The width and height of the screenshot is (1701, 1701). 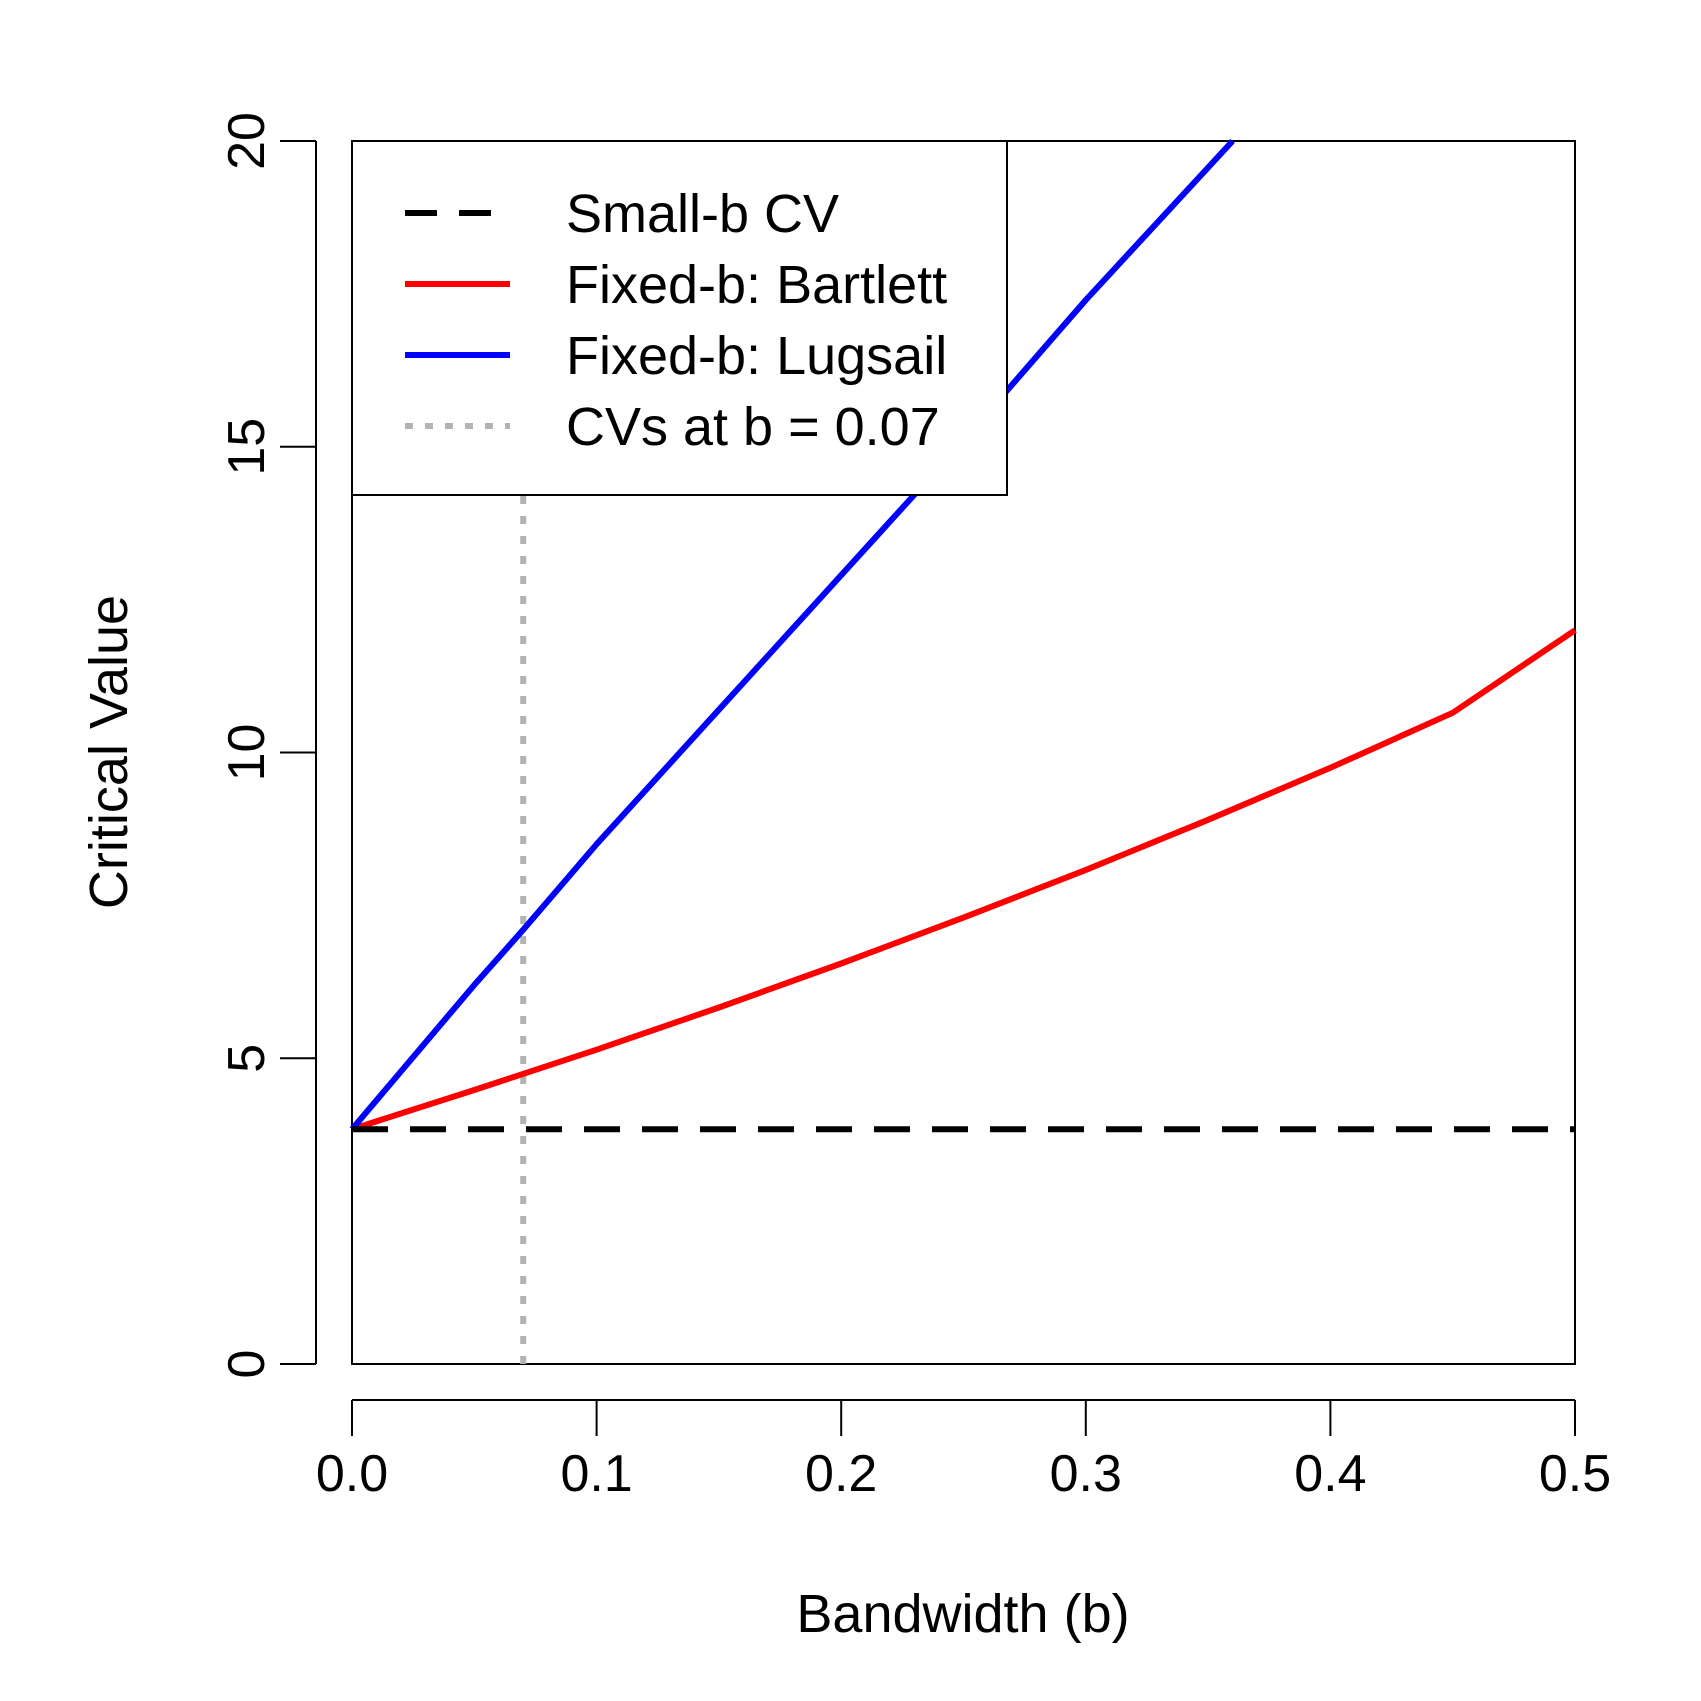 What do you see at coordinates (753, 427) in the screenshot?
I see `legend-label: CVs at b = 0.07` at bounding box center [753, 427].